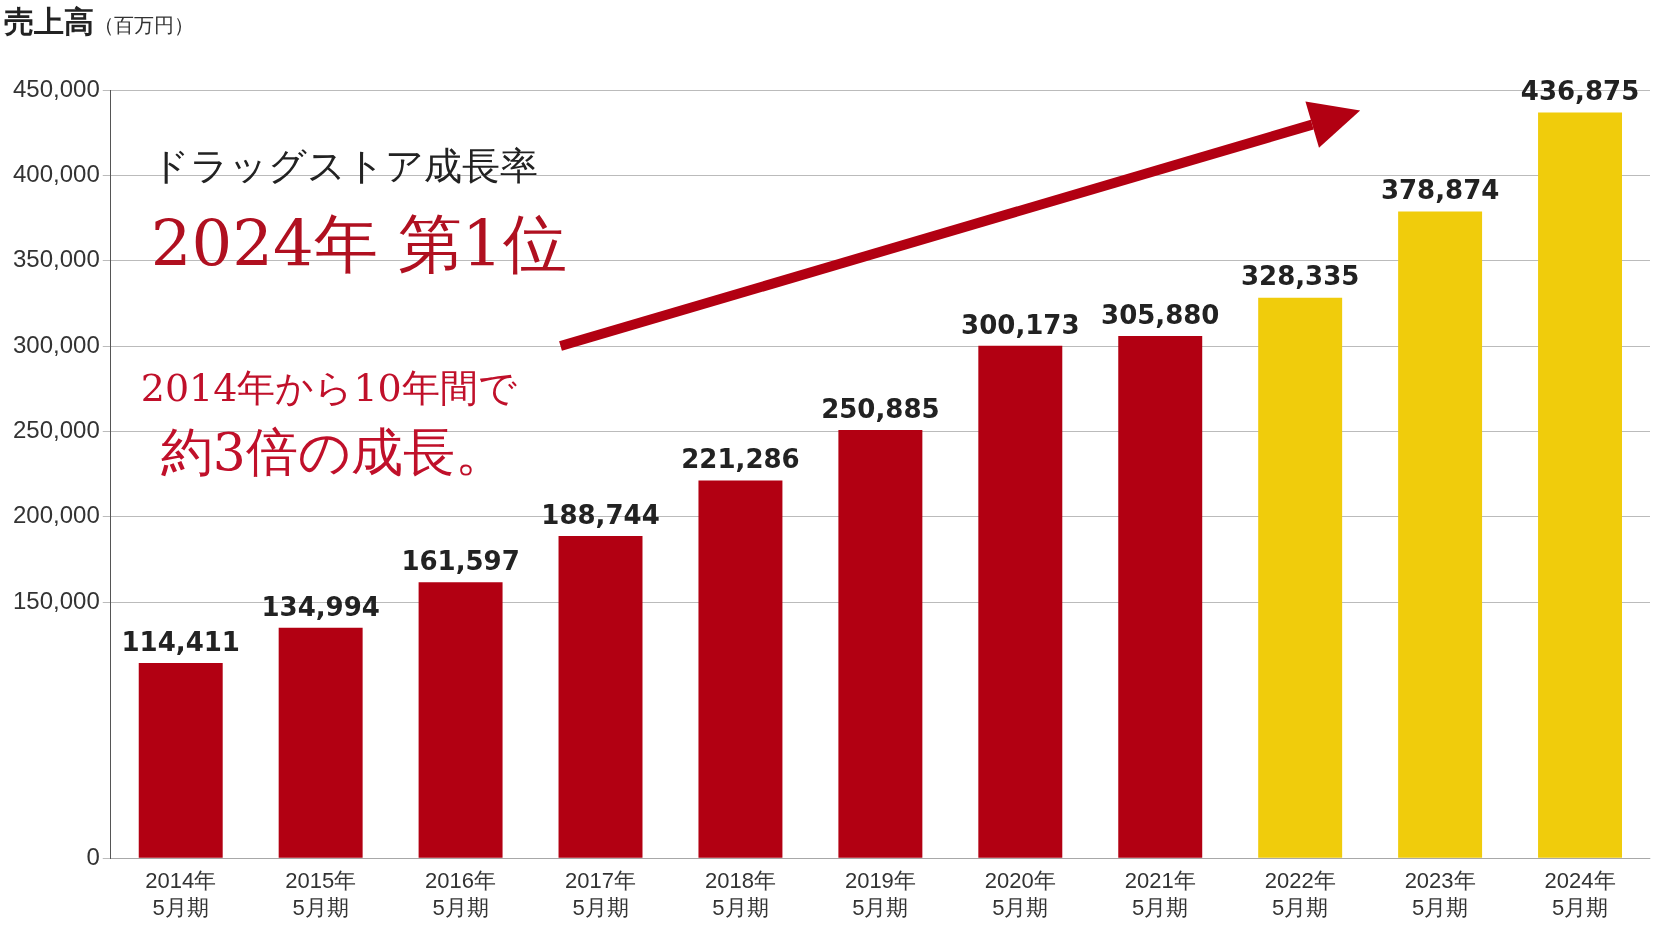 The width and height of the screenshot is (1680, 932). What do you see at coordinates (1020, 324) in the screenshot?
I see `data-label: 300,173` at bounding box center [1020, 324].